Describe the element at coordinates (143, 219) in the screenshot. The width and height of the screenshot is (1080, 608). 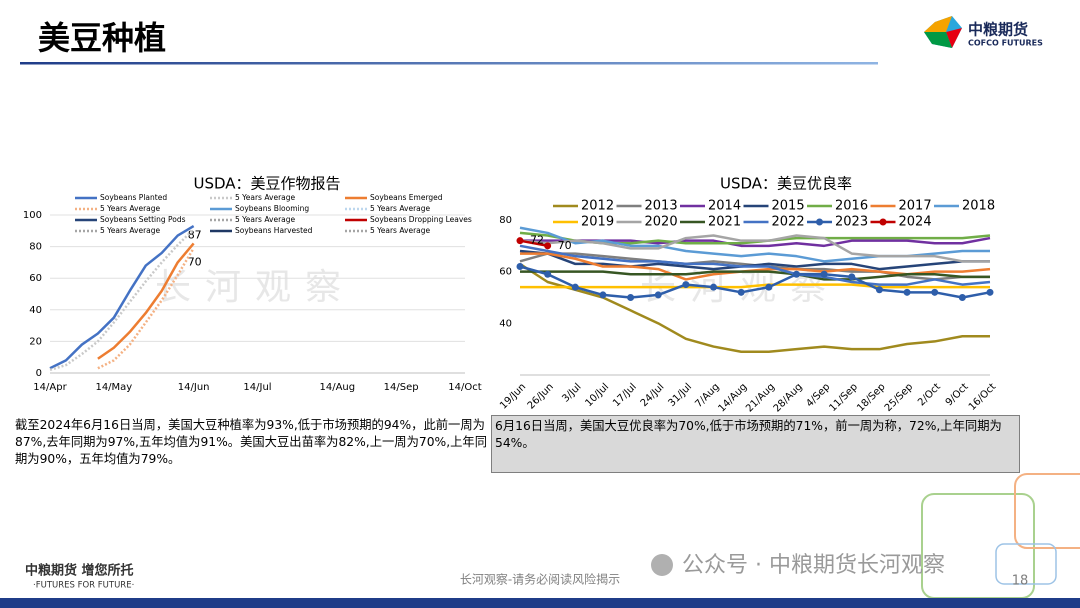
I see `legend-label: Soybeans Setting Pods` at that location.